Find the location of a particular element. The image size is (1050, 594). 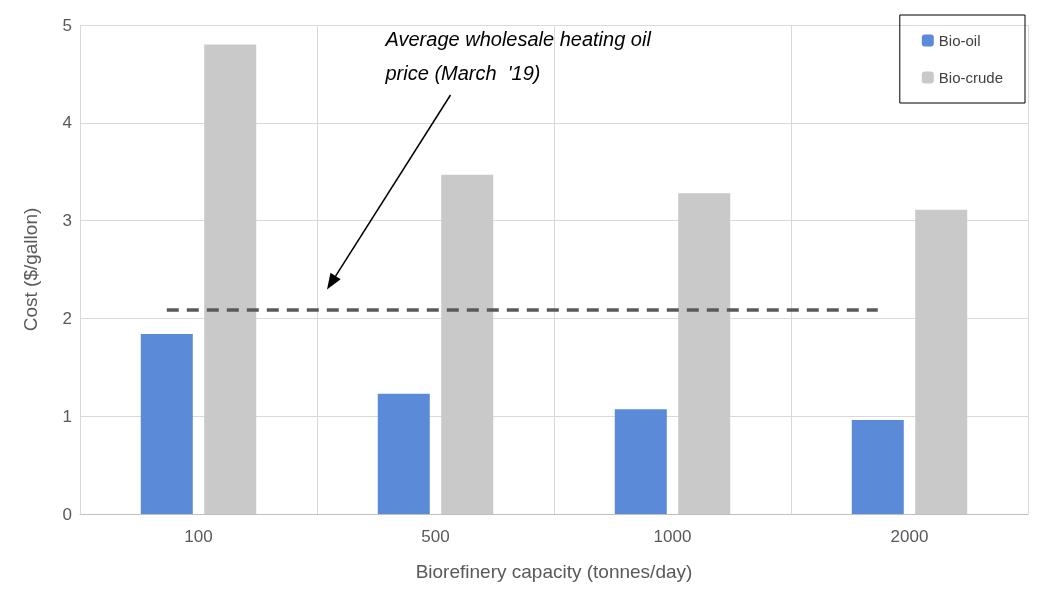

x-tick-label: 500 is located at coordinates (435, 536).